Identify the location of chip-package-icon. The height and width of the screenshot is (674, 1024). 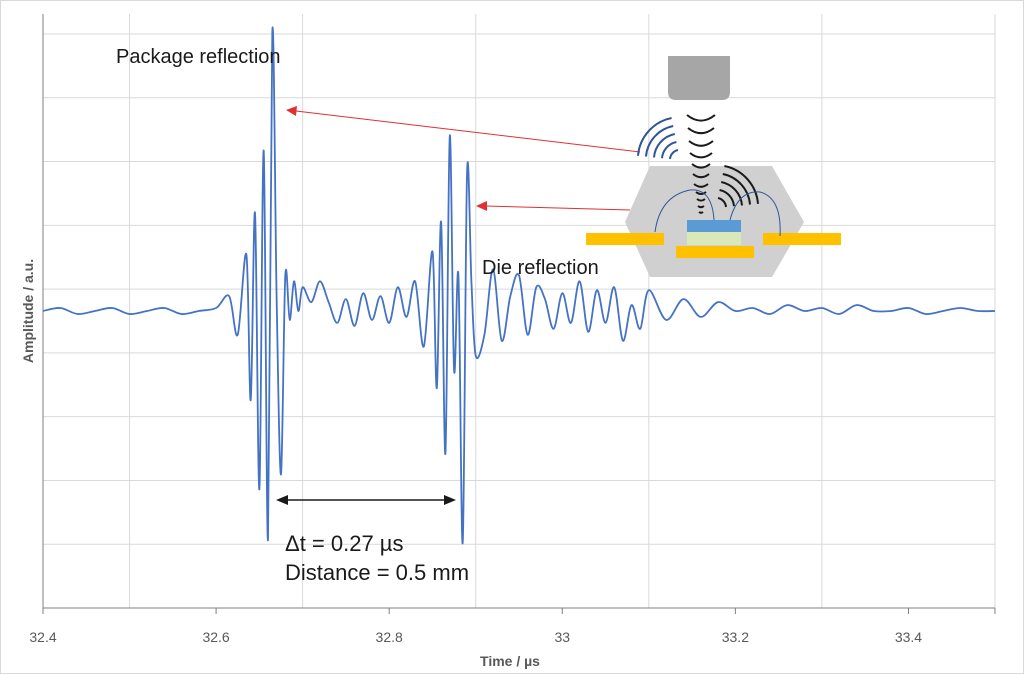
(713, 221).